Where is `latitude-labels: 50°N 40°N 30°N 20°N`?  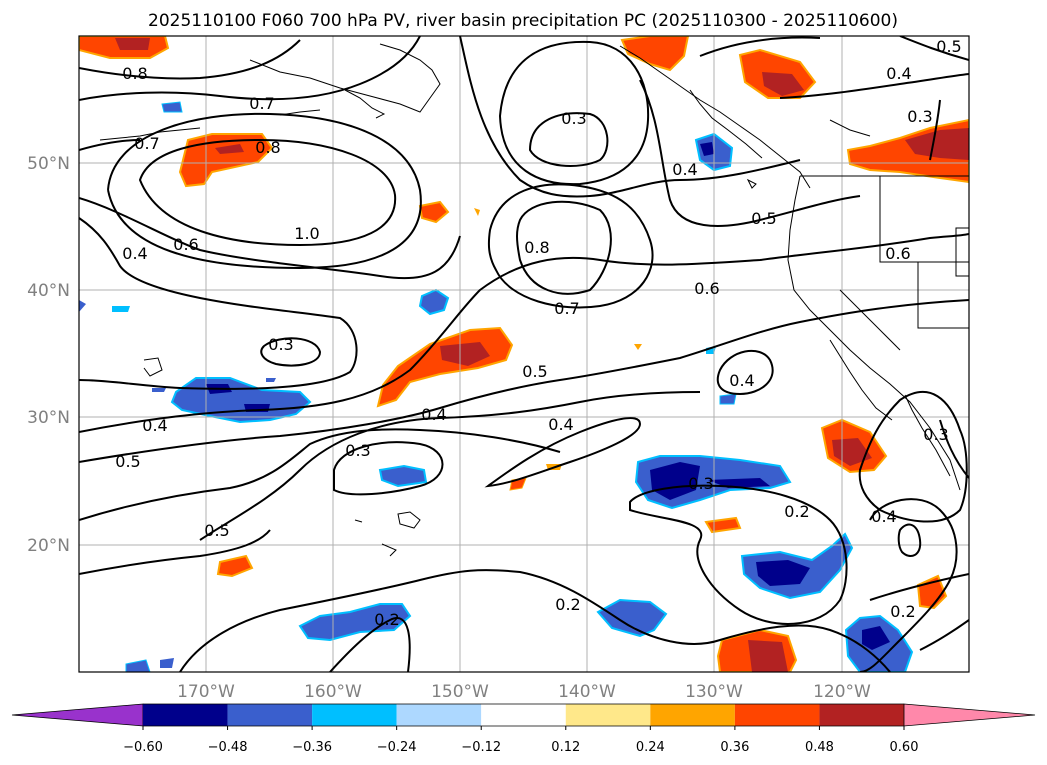 latitude-labels: 50°N 40°N 30°N 20°N is located at coordinates (48, 355).